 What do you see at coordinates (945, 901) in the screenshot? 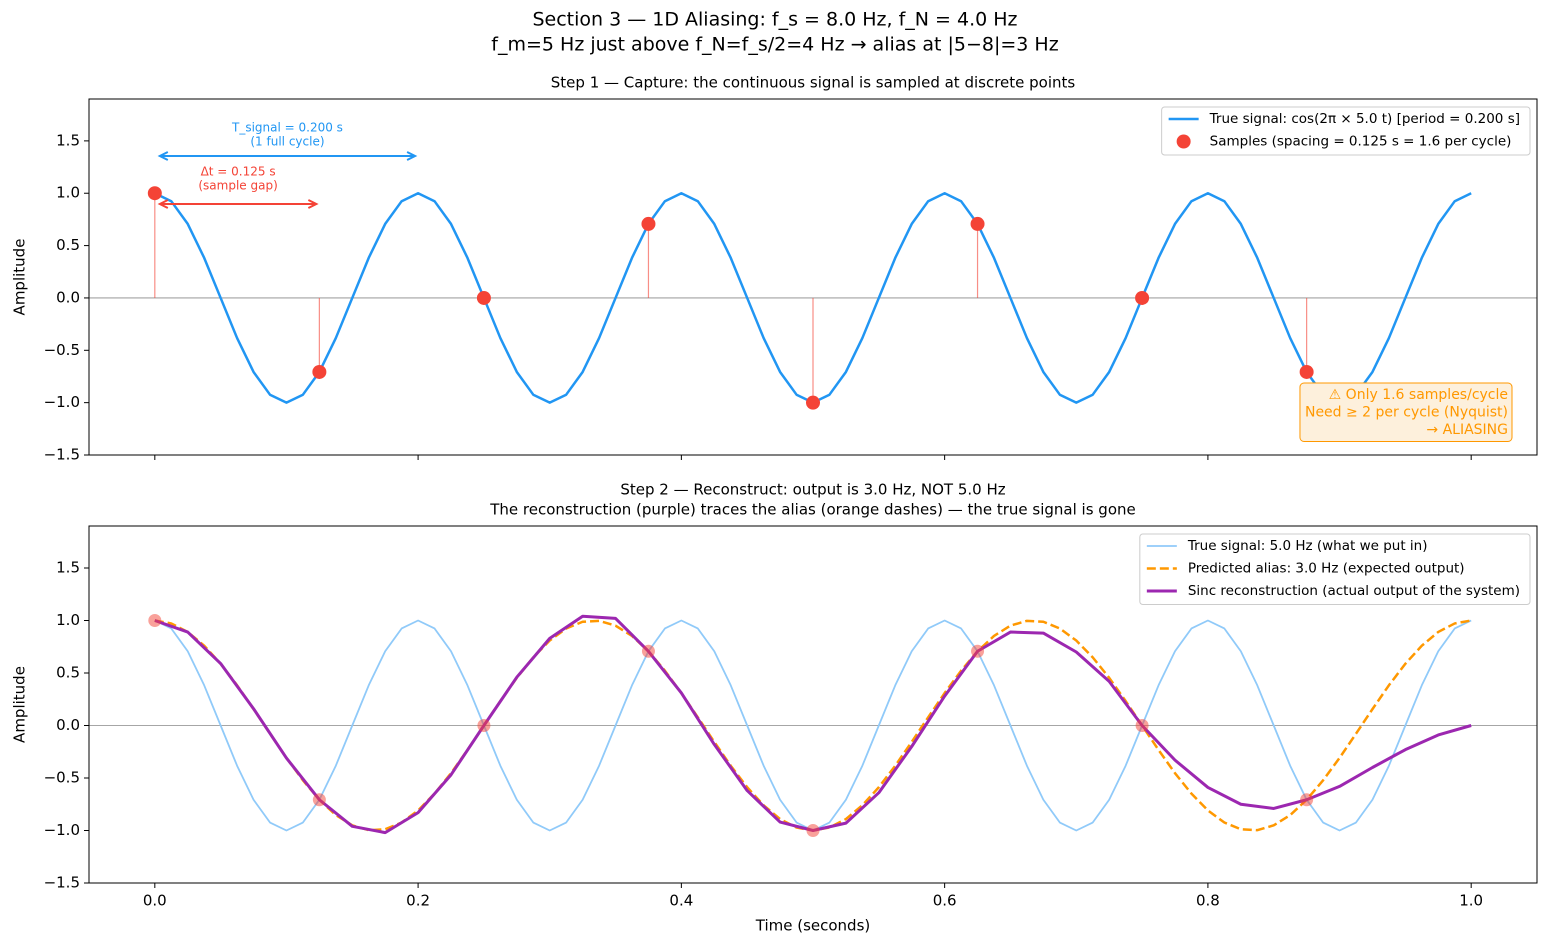
I see `x-tick-label: 0.6` at bounding box center [945, 901].